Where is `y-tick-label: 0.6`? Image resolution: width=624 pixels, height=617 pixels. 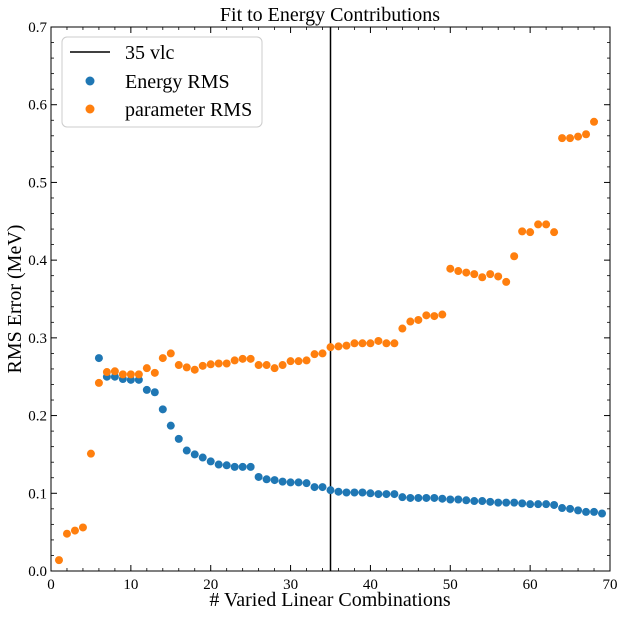 y-tick-label: 0.6 is located at coordinates (37, 106).